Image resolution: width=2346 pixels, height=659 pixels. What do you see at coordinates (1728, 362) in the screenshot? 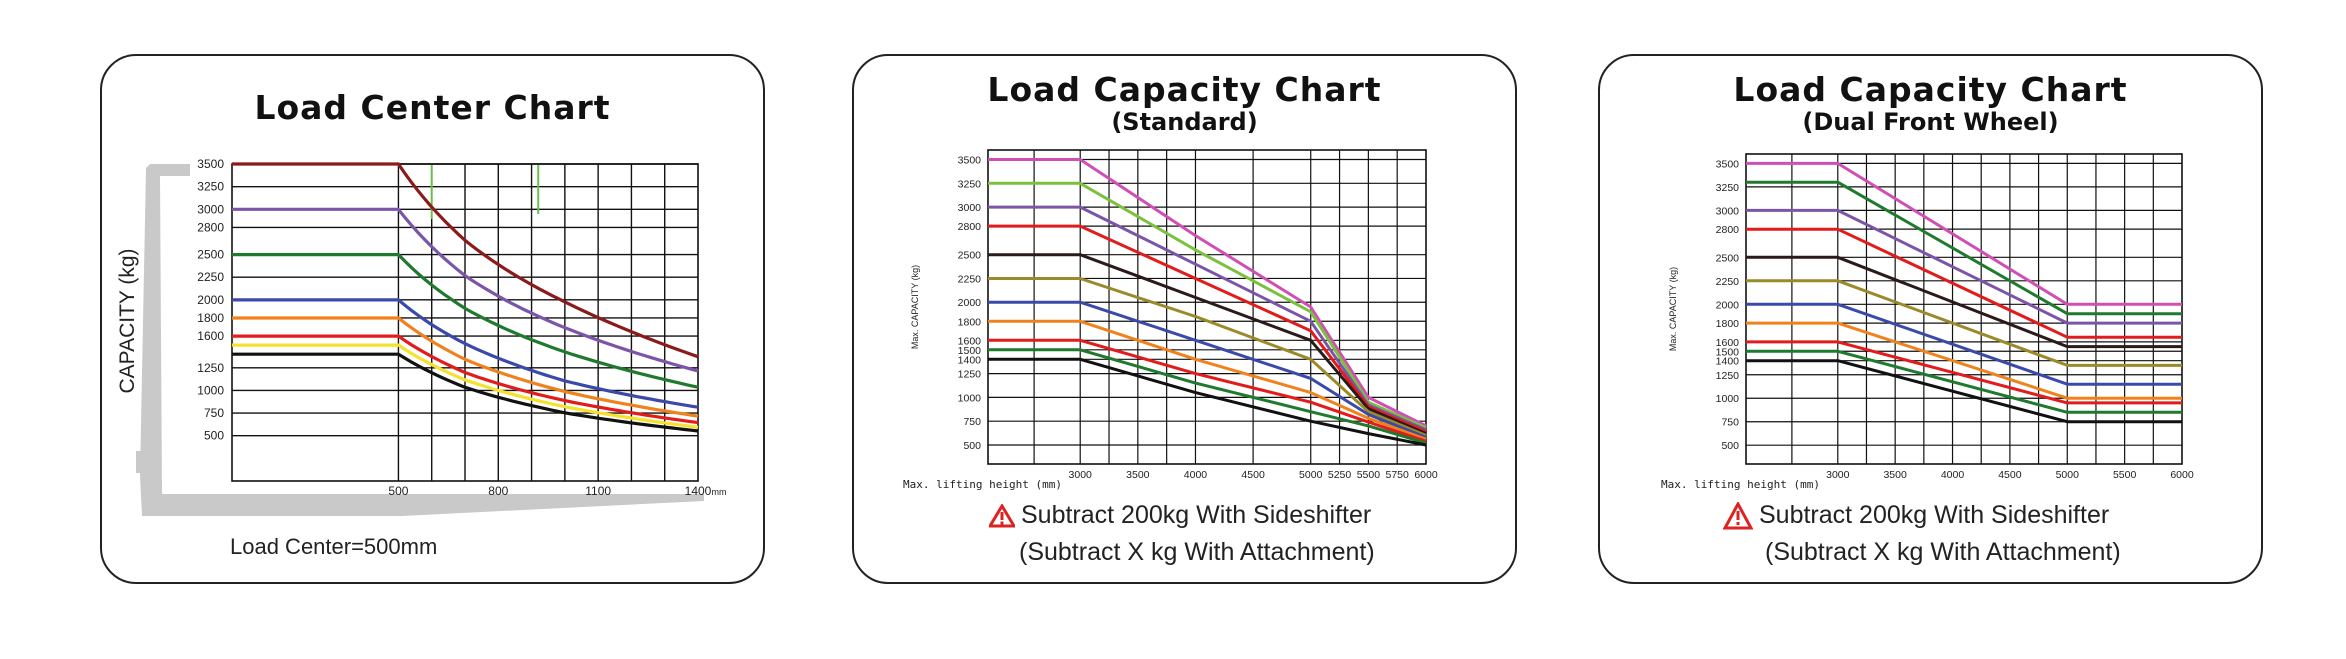
I see `y-tick-label: 1400` at bounding box center [1728, 362].